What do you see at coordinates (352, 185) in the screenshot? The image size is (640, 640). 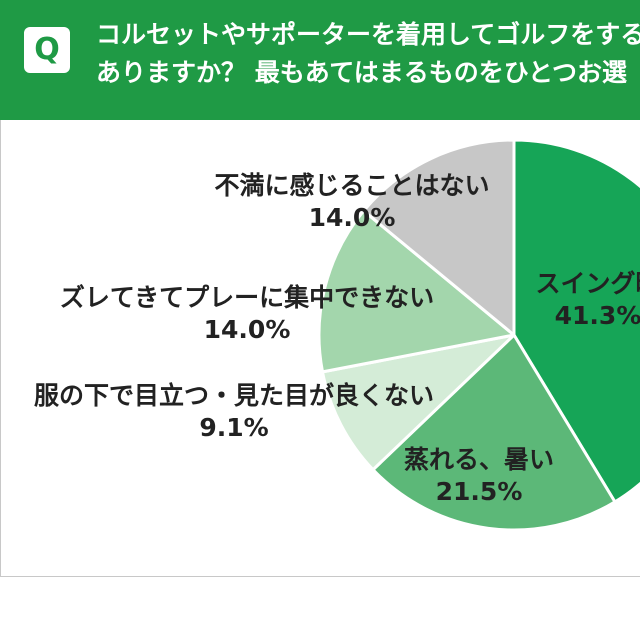 I see `slice-4-label: 不満に感じることはない` at bounding box center [352, 185].